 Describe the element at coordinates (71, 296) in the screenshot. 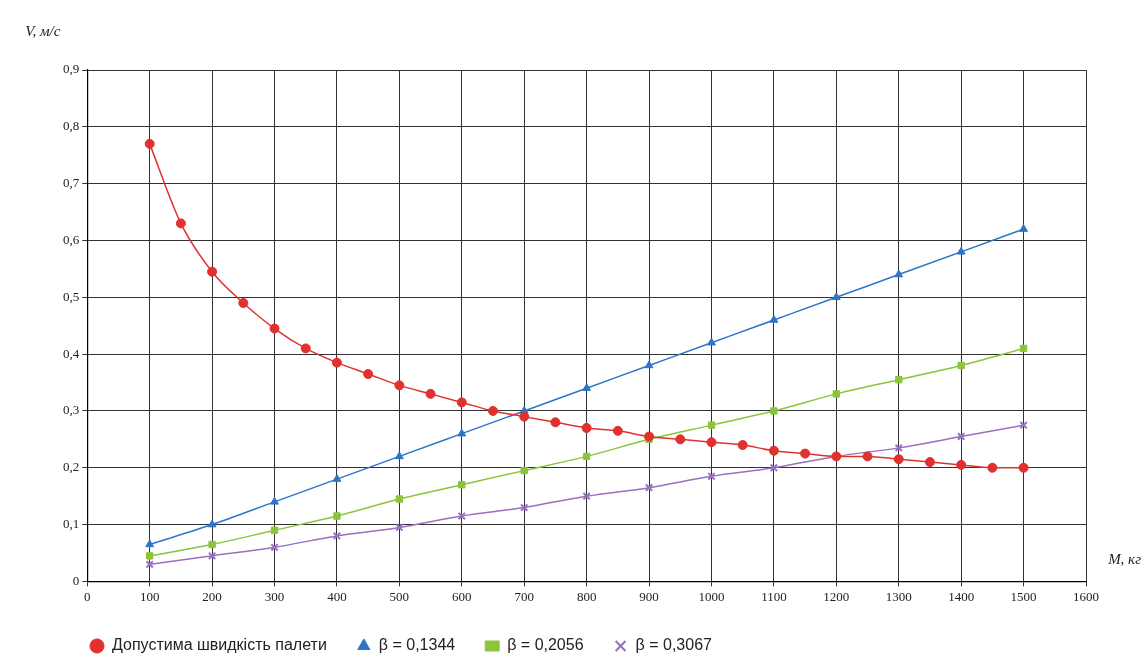

I see `y-tick-label: 0,5` at that location.